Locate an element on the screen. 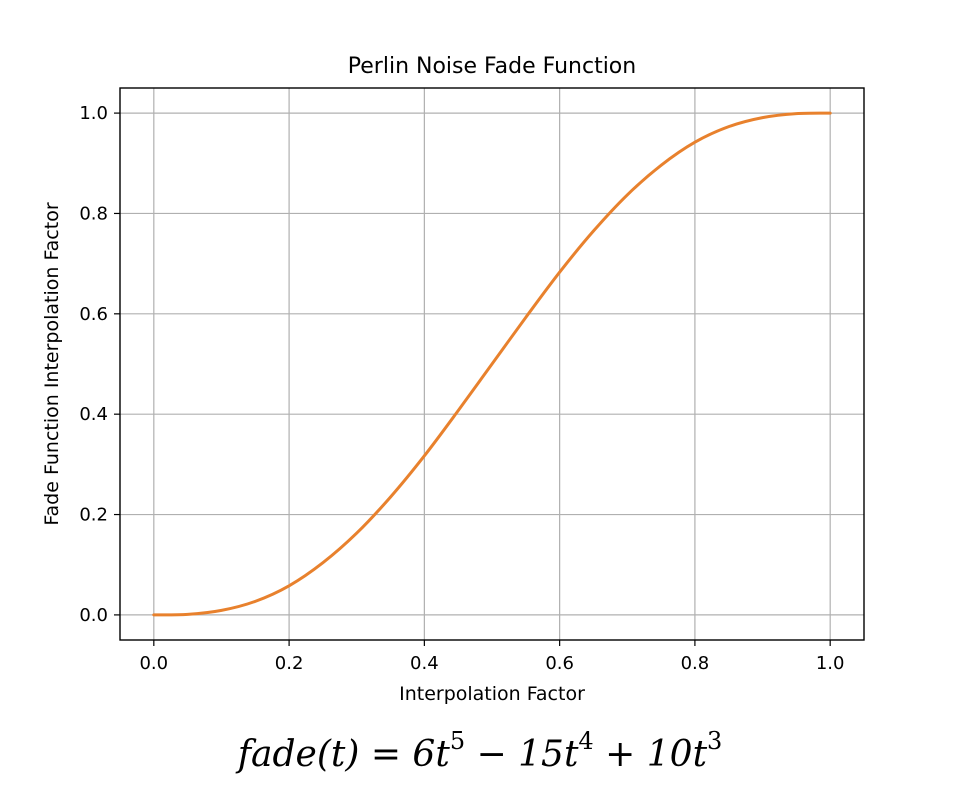 The image size is (960, 788). formula-term-3: + 10t is located at coordinates (650, 754).